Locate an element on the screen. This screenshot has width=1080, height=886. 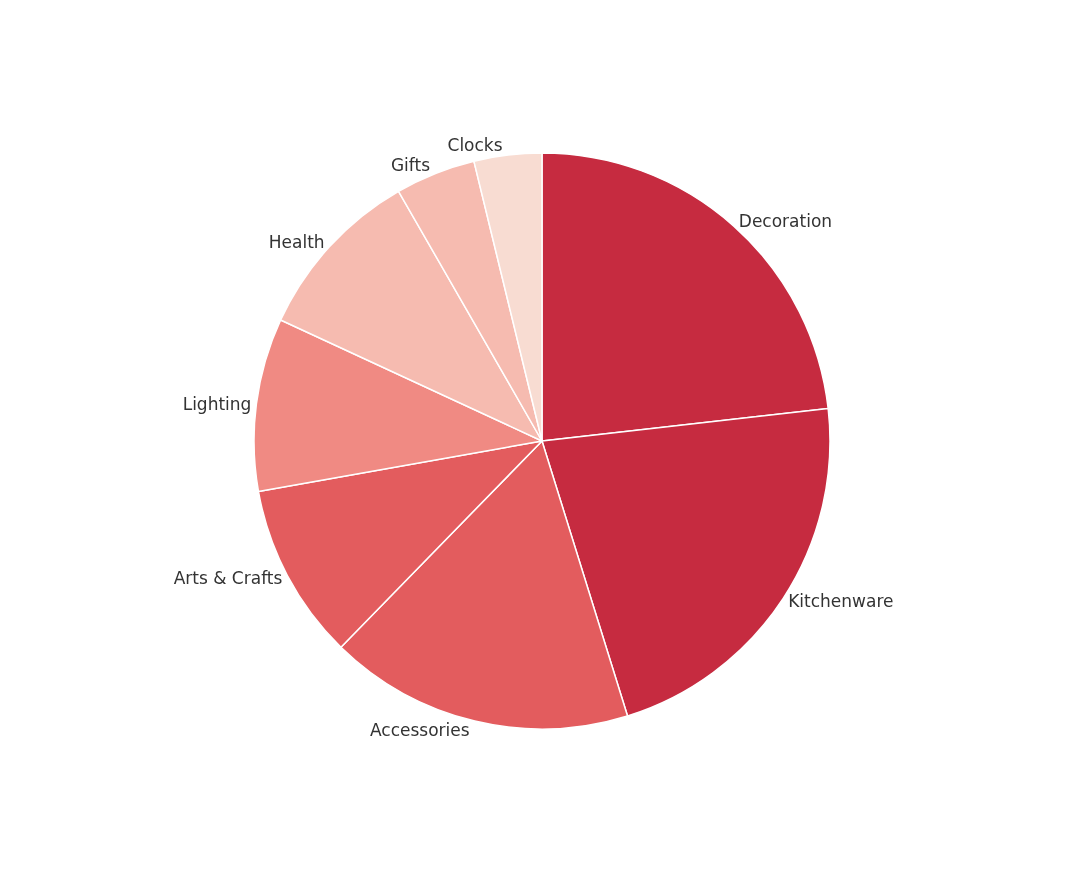
slice-label: Health is located at coordinates (296, 241).